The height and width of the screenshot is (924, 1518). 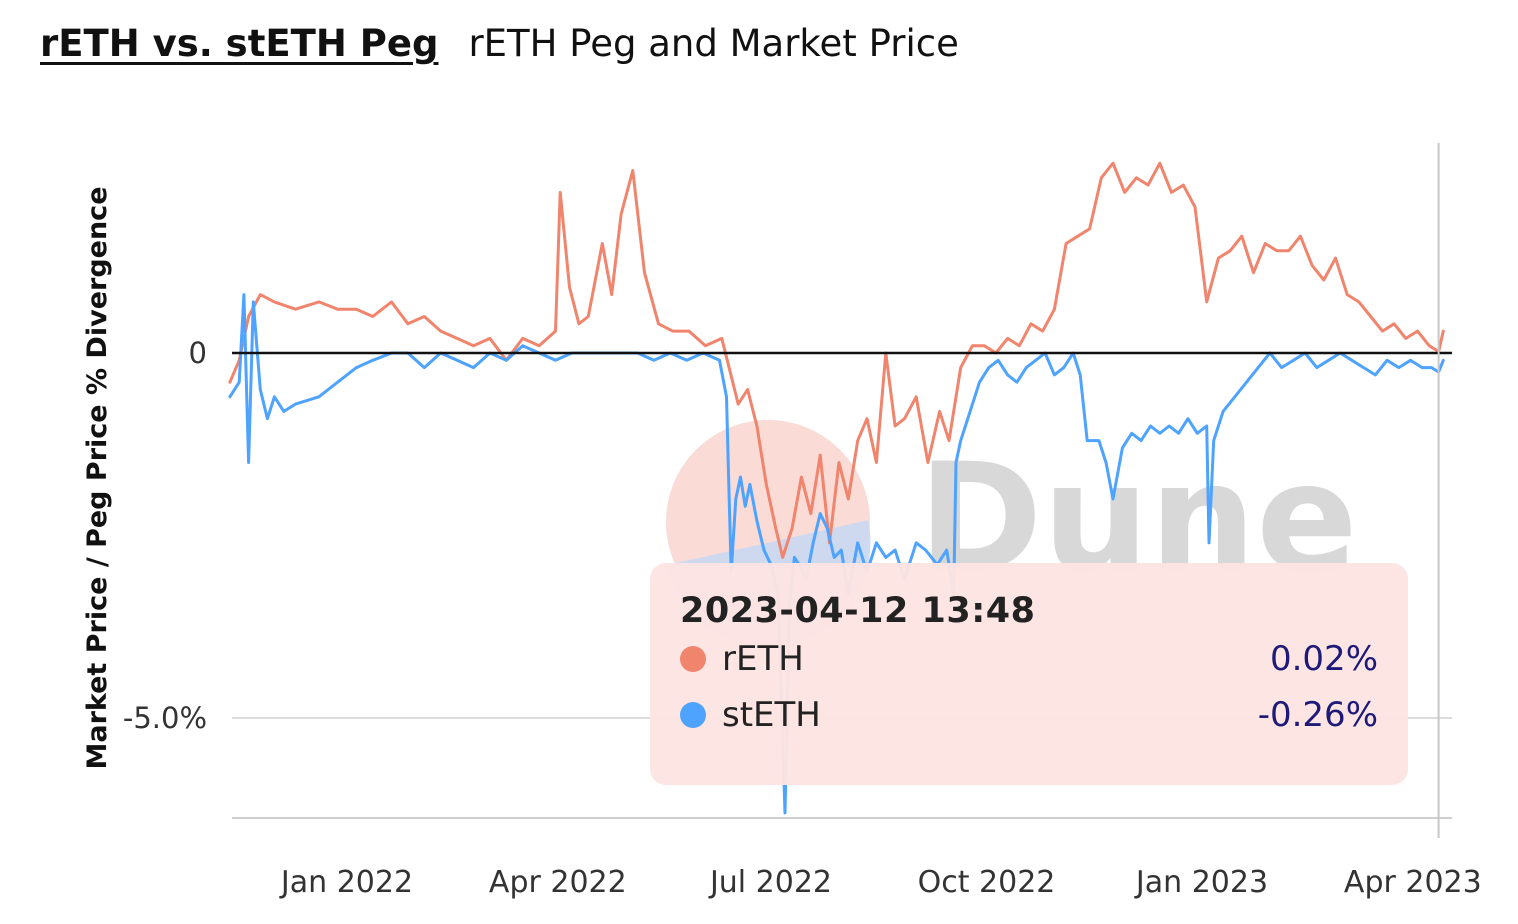 I want to click on y-tick-label: -5.0%, so click(x=165, y=718).